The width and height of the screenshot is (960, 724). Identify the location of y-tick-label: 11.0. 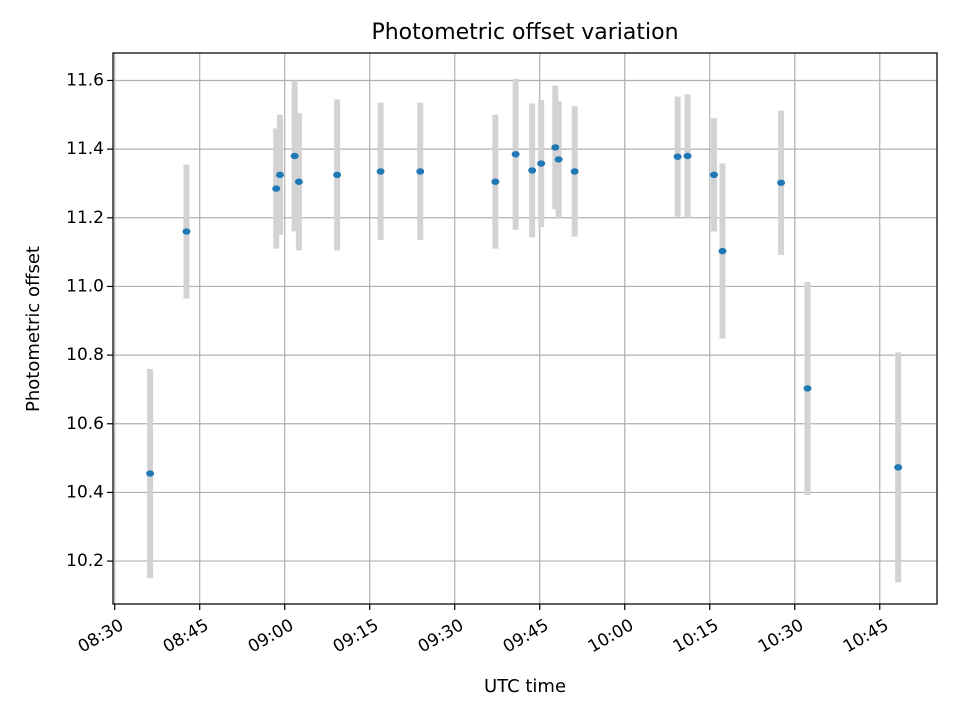
(85, 286).